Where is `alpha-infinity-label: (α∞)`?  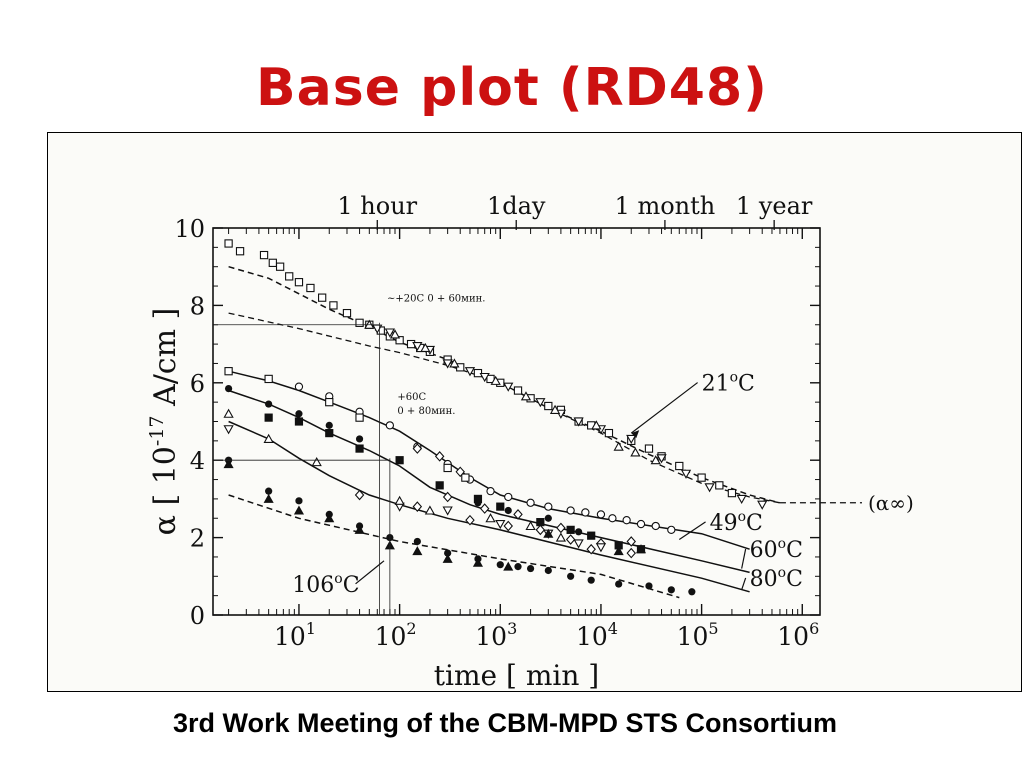 alpha-infinity-label: (α∞) is located at coordinates (891, 503).